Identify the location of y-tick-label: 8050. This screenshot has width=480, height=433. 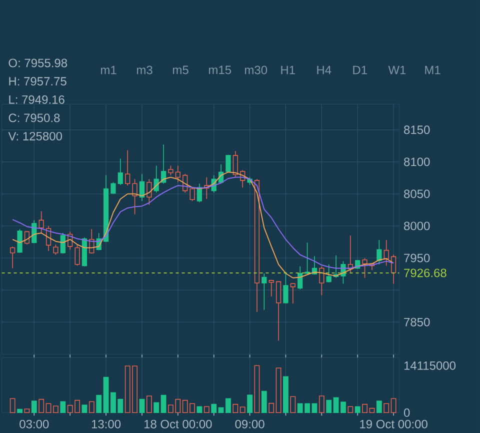
(417, 194).